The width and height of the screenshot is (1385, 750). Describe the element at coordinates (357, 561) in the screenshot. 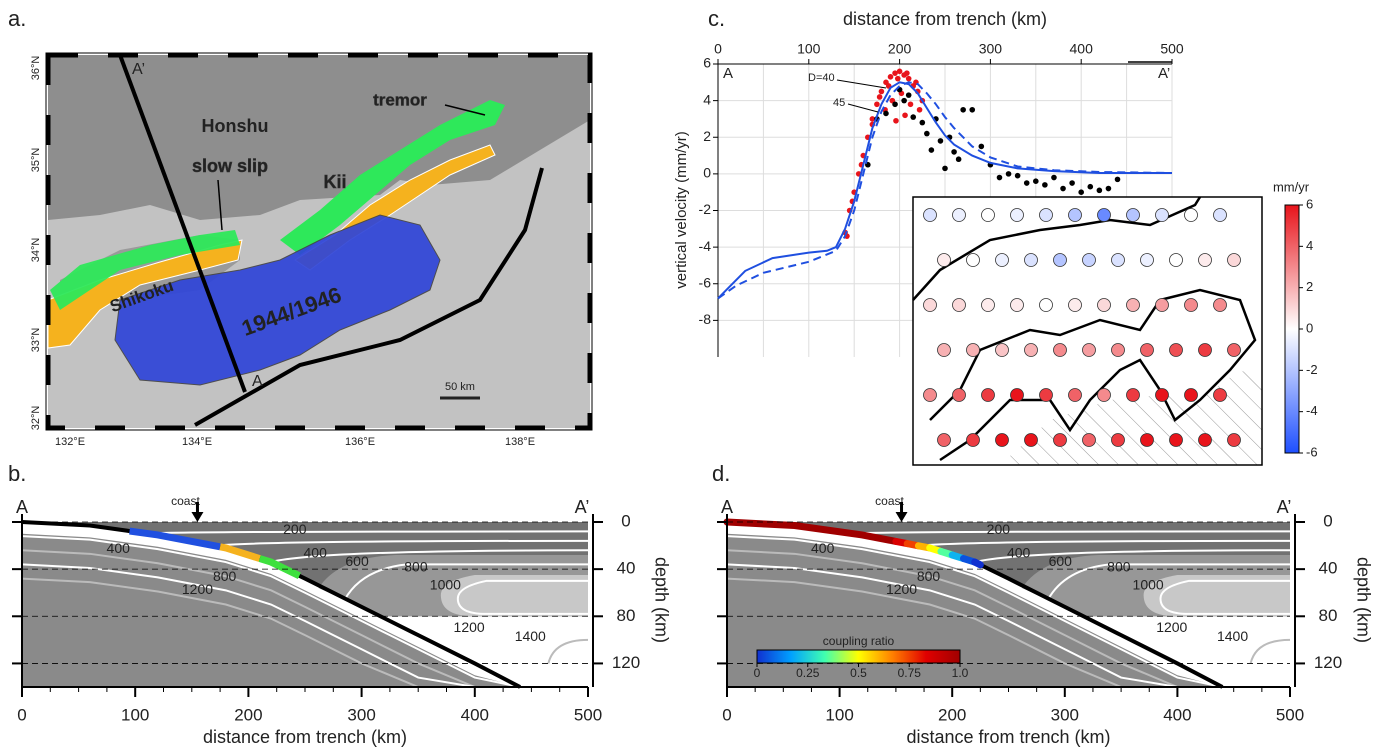

I see `contour-label: 600` at that location.